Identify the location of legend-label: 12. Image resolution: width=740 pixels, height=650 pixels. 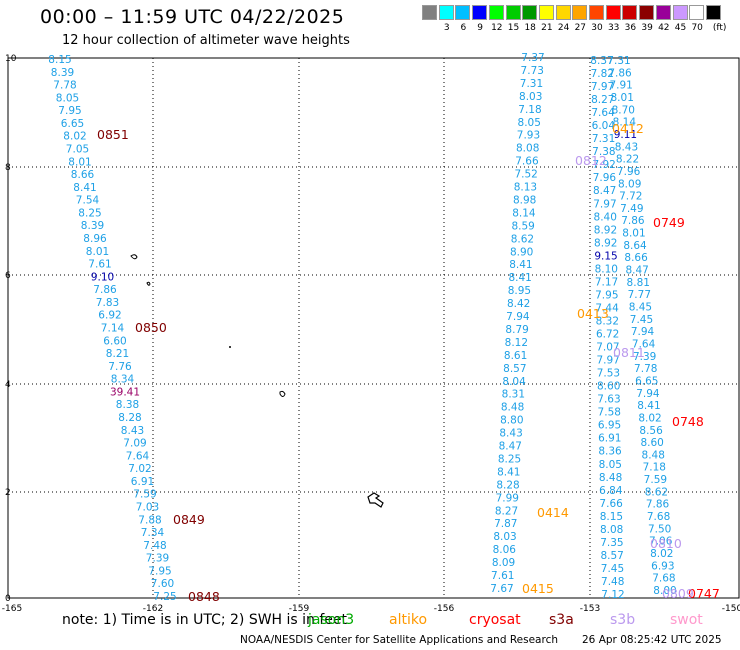
(497, 28).